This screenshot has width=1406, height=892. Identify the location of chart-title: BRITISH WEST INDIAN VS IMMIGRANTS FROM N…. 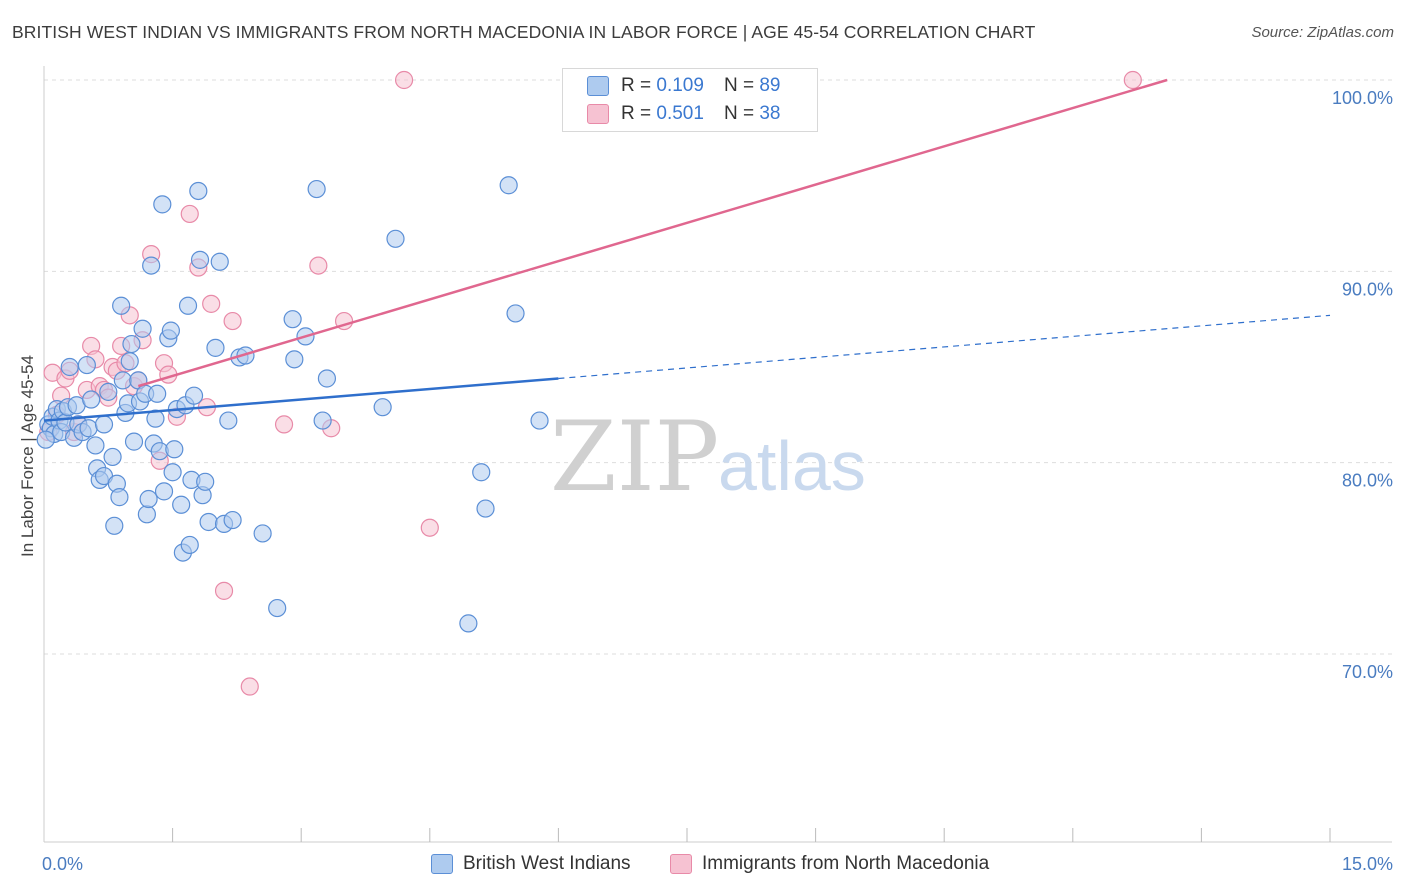
(524, 32).